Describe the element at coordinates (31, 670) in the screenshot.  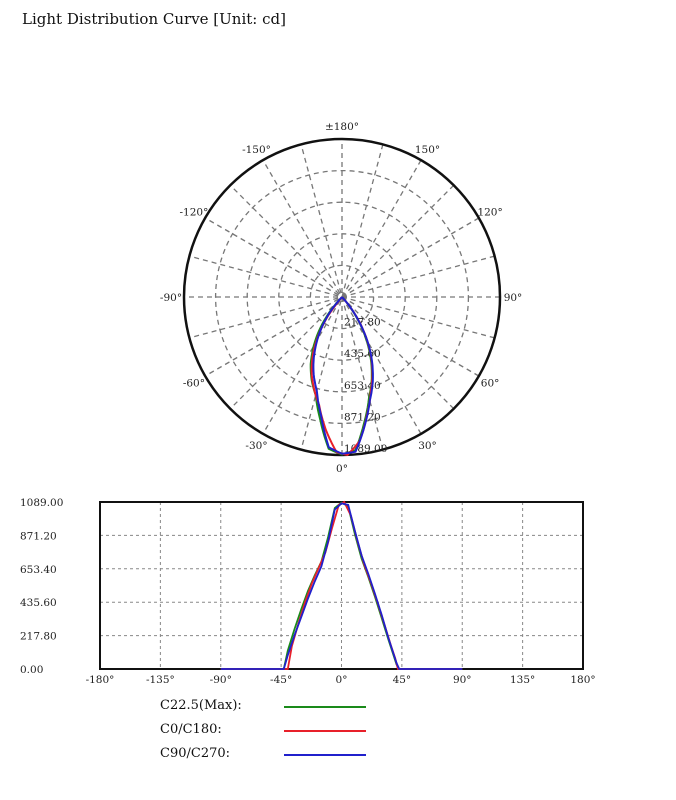
I see `y-tick-label: 0.00` at that location.